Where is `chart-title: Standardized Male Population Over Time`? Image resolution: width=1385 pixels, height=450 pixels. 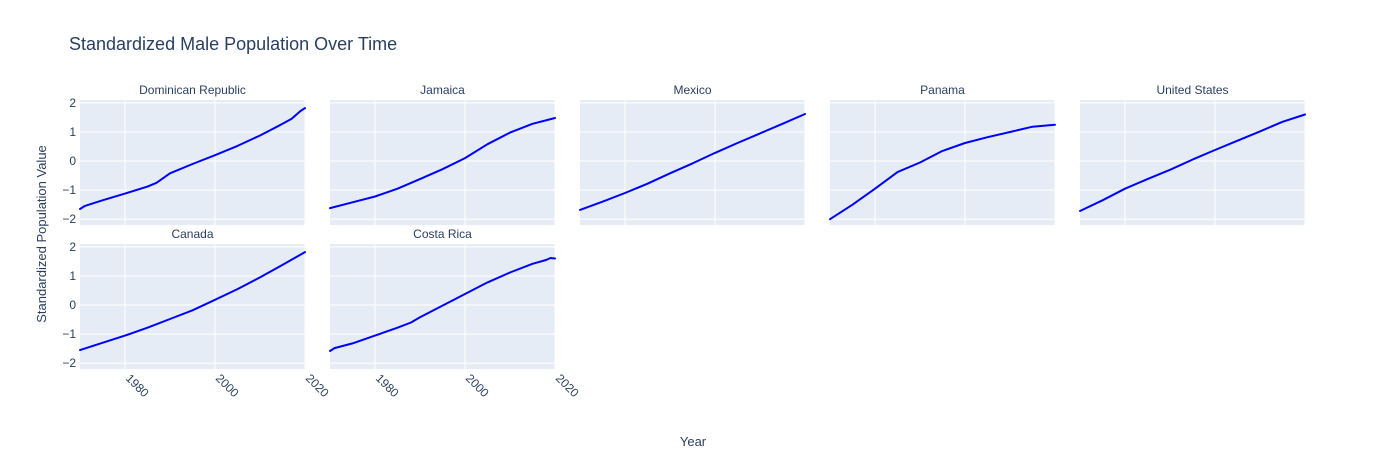 chart-title: Standardized Male Population Over Time is located at coordinates (233, 44).